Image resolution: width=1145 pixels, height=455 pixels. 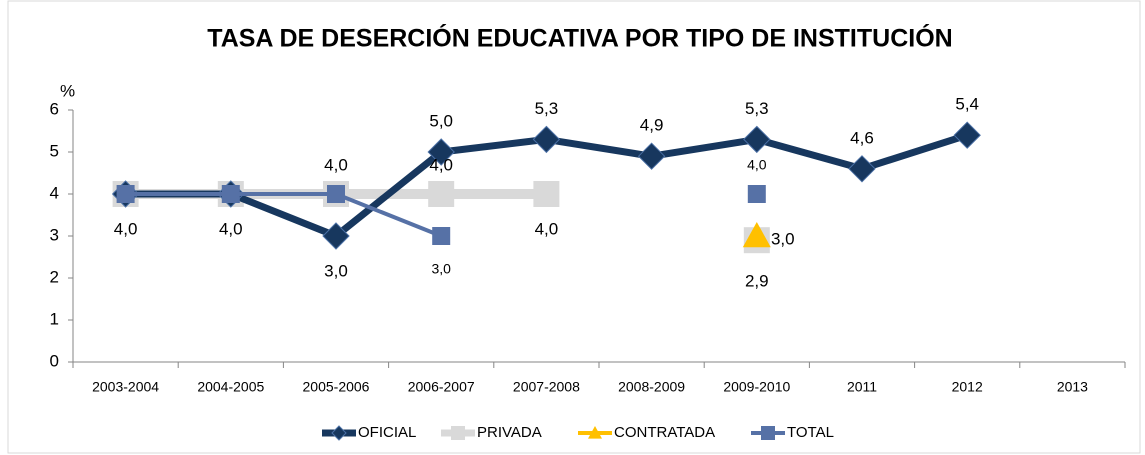 What do you see at coordinates (230, 387) in the screenshot?
I see `x-tick-label: 2004-2005` at bounding box center [230, 387].